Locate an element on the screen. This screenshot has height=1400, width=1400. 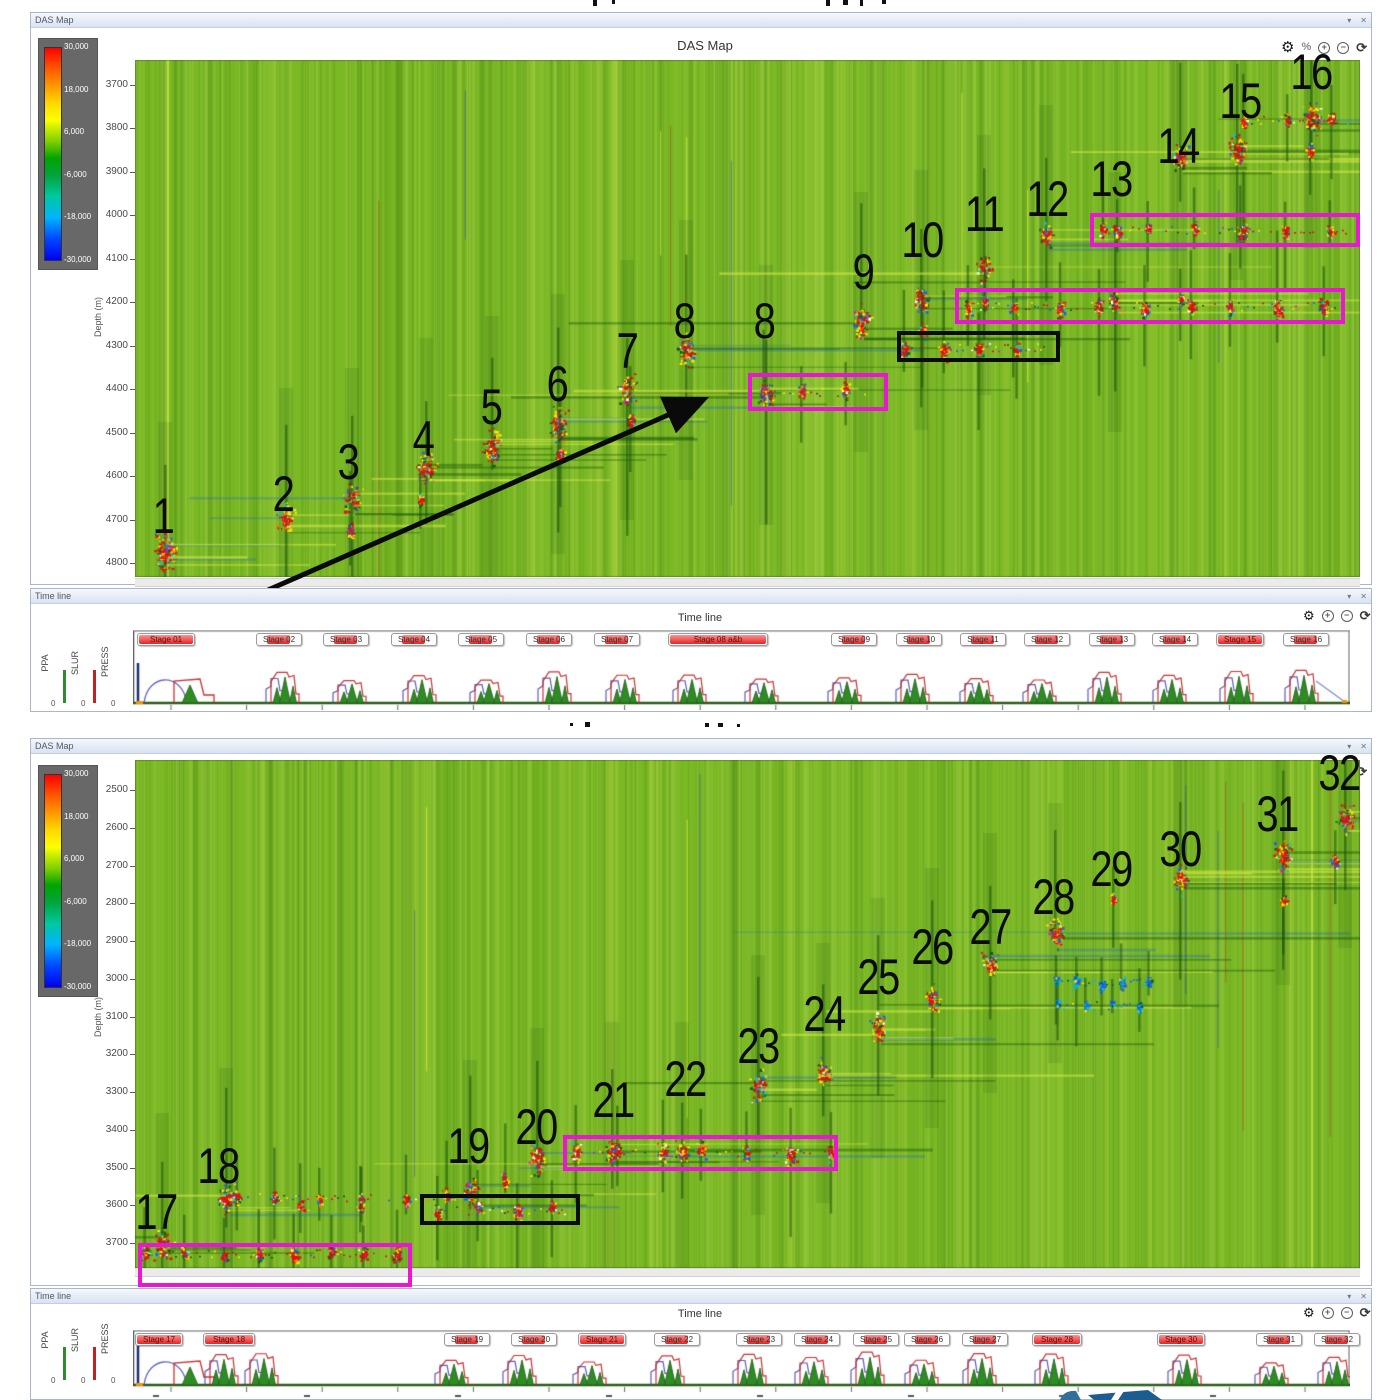
stage-chip-label: Stage 15 is located at coordinates (1240, 639).